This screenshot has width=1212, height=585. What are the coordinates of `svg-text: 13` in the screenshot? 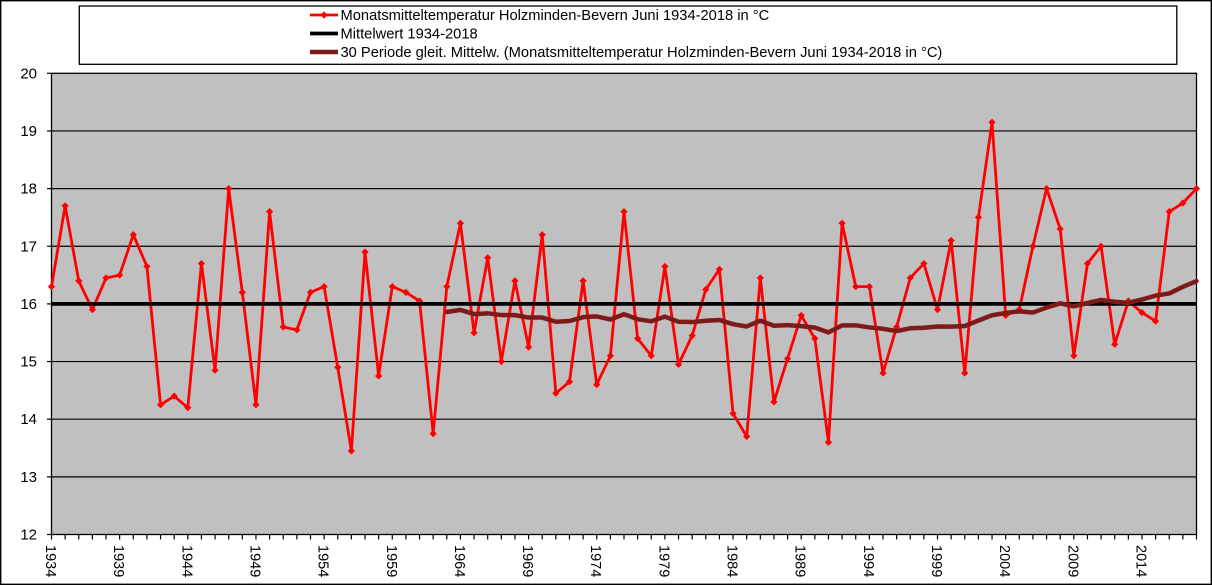 It's located at (28, 477).